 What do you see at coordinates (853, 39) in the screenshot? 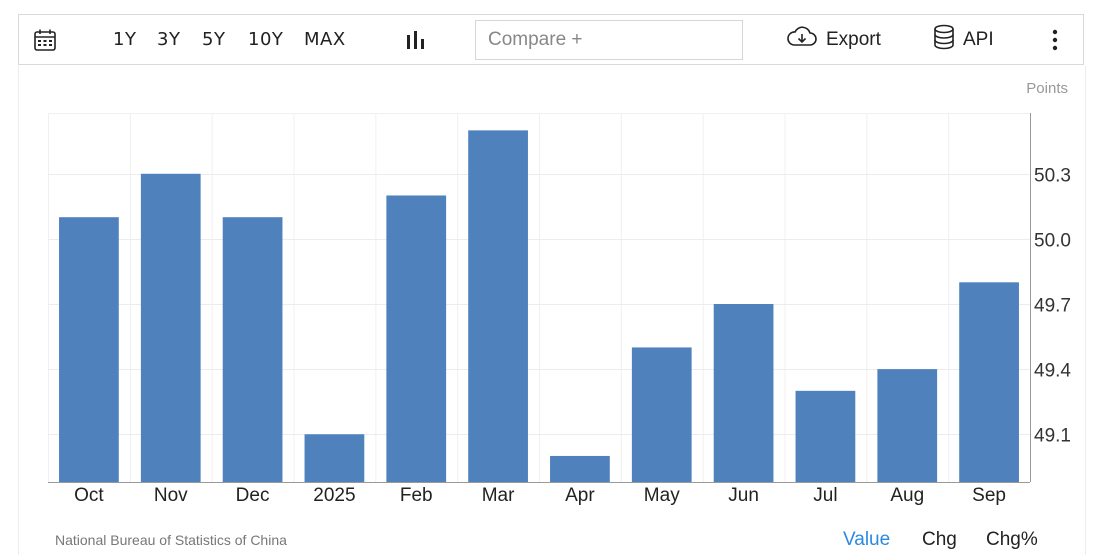
I see `export-label: Export` at bounding box center [853, 39].